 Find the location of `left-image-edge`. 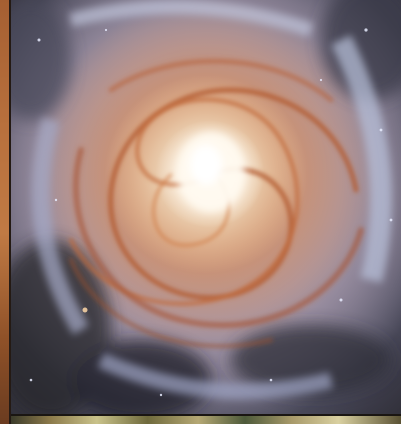

left-image-edge is located at coordinates (5, 212).